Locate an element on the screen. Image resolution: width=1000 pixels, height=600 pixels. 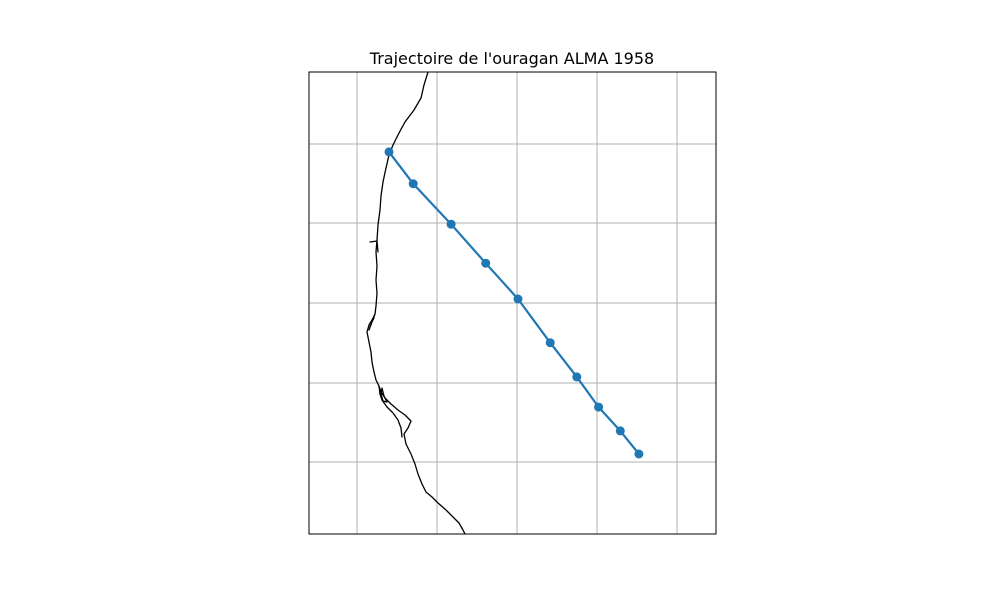
coastline-path is located at coordinates (416, 303).